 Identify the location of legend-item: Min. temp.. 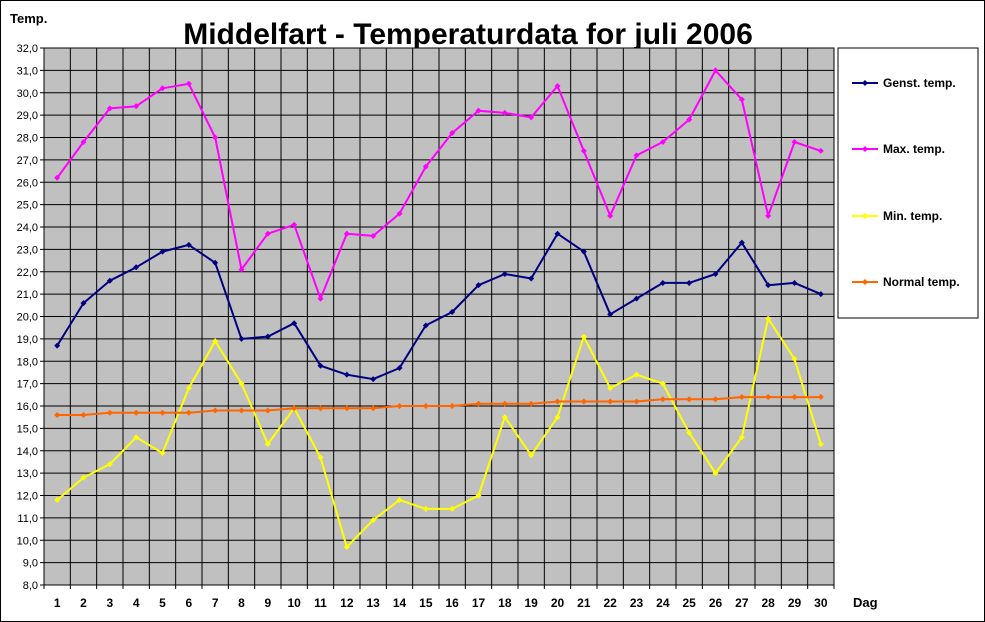
(897, 216).